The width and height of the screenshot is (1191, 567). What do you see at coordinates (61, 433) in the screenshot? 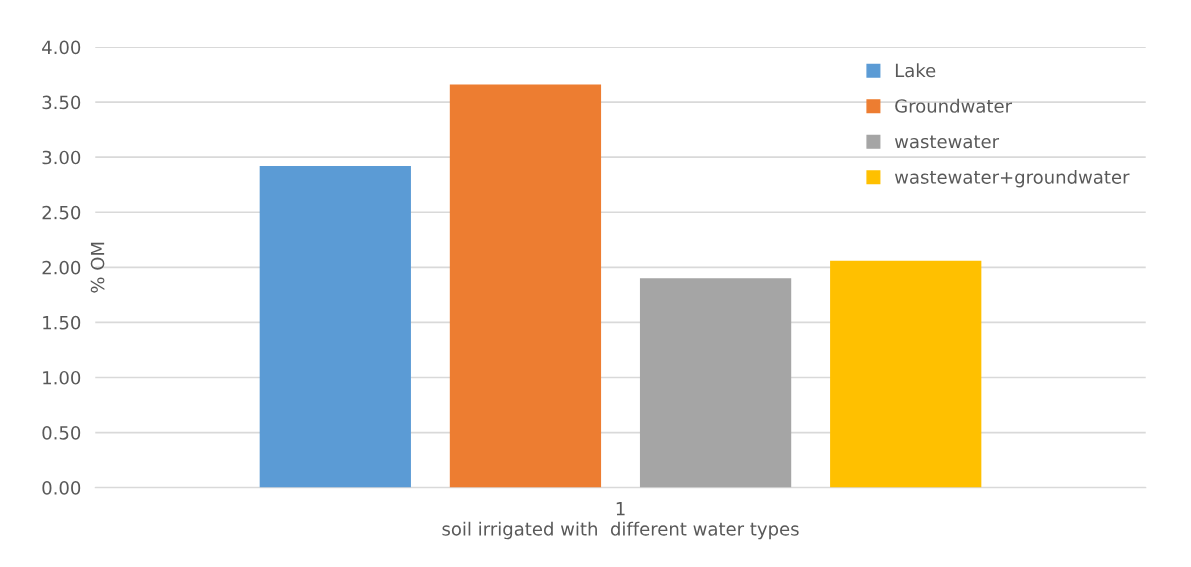
I see `y-tick-label: 0.50` at bounding box center [61, 433].